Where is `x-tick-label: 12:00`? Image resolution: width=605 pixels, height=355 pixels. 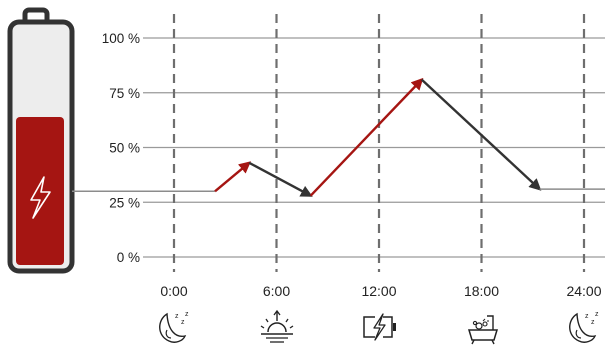 x-tick-label: 12:00 is located at coordinates (378, 291).